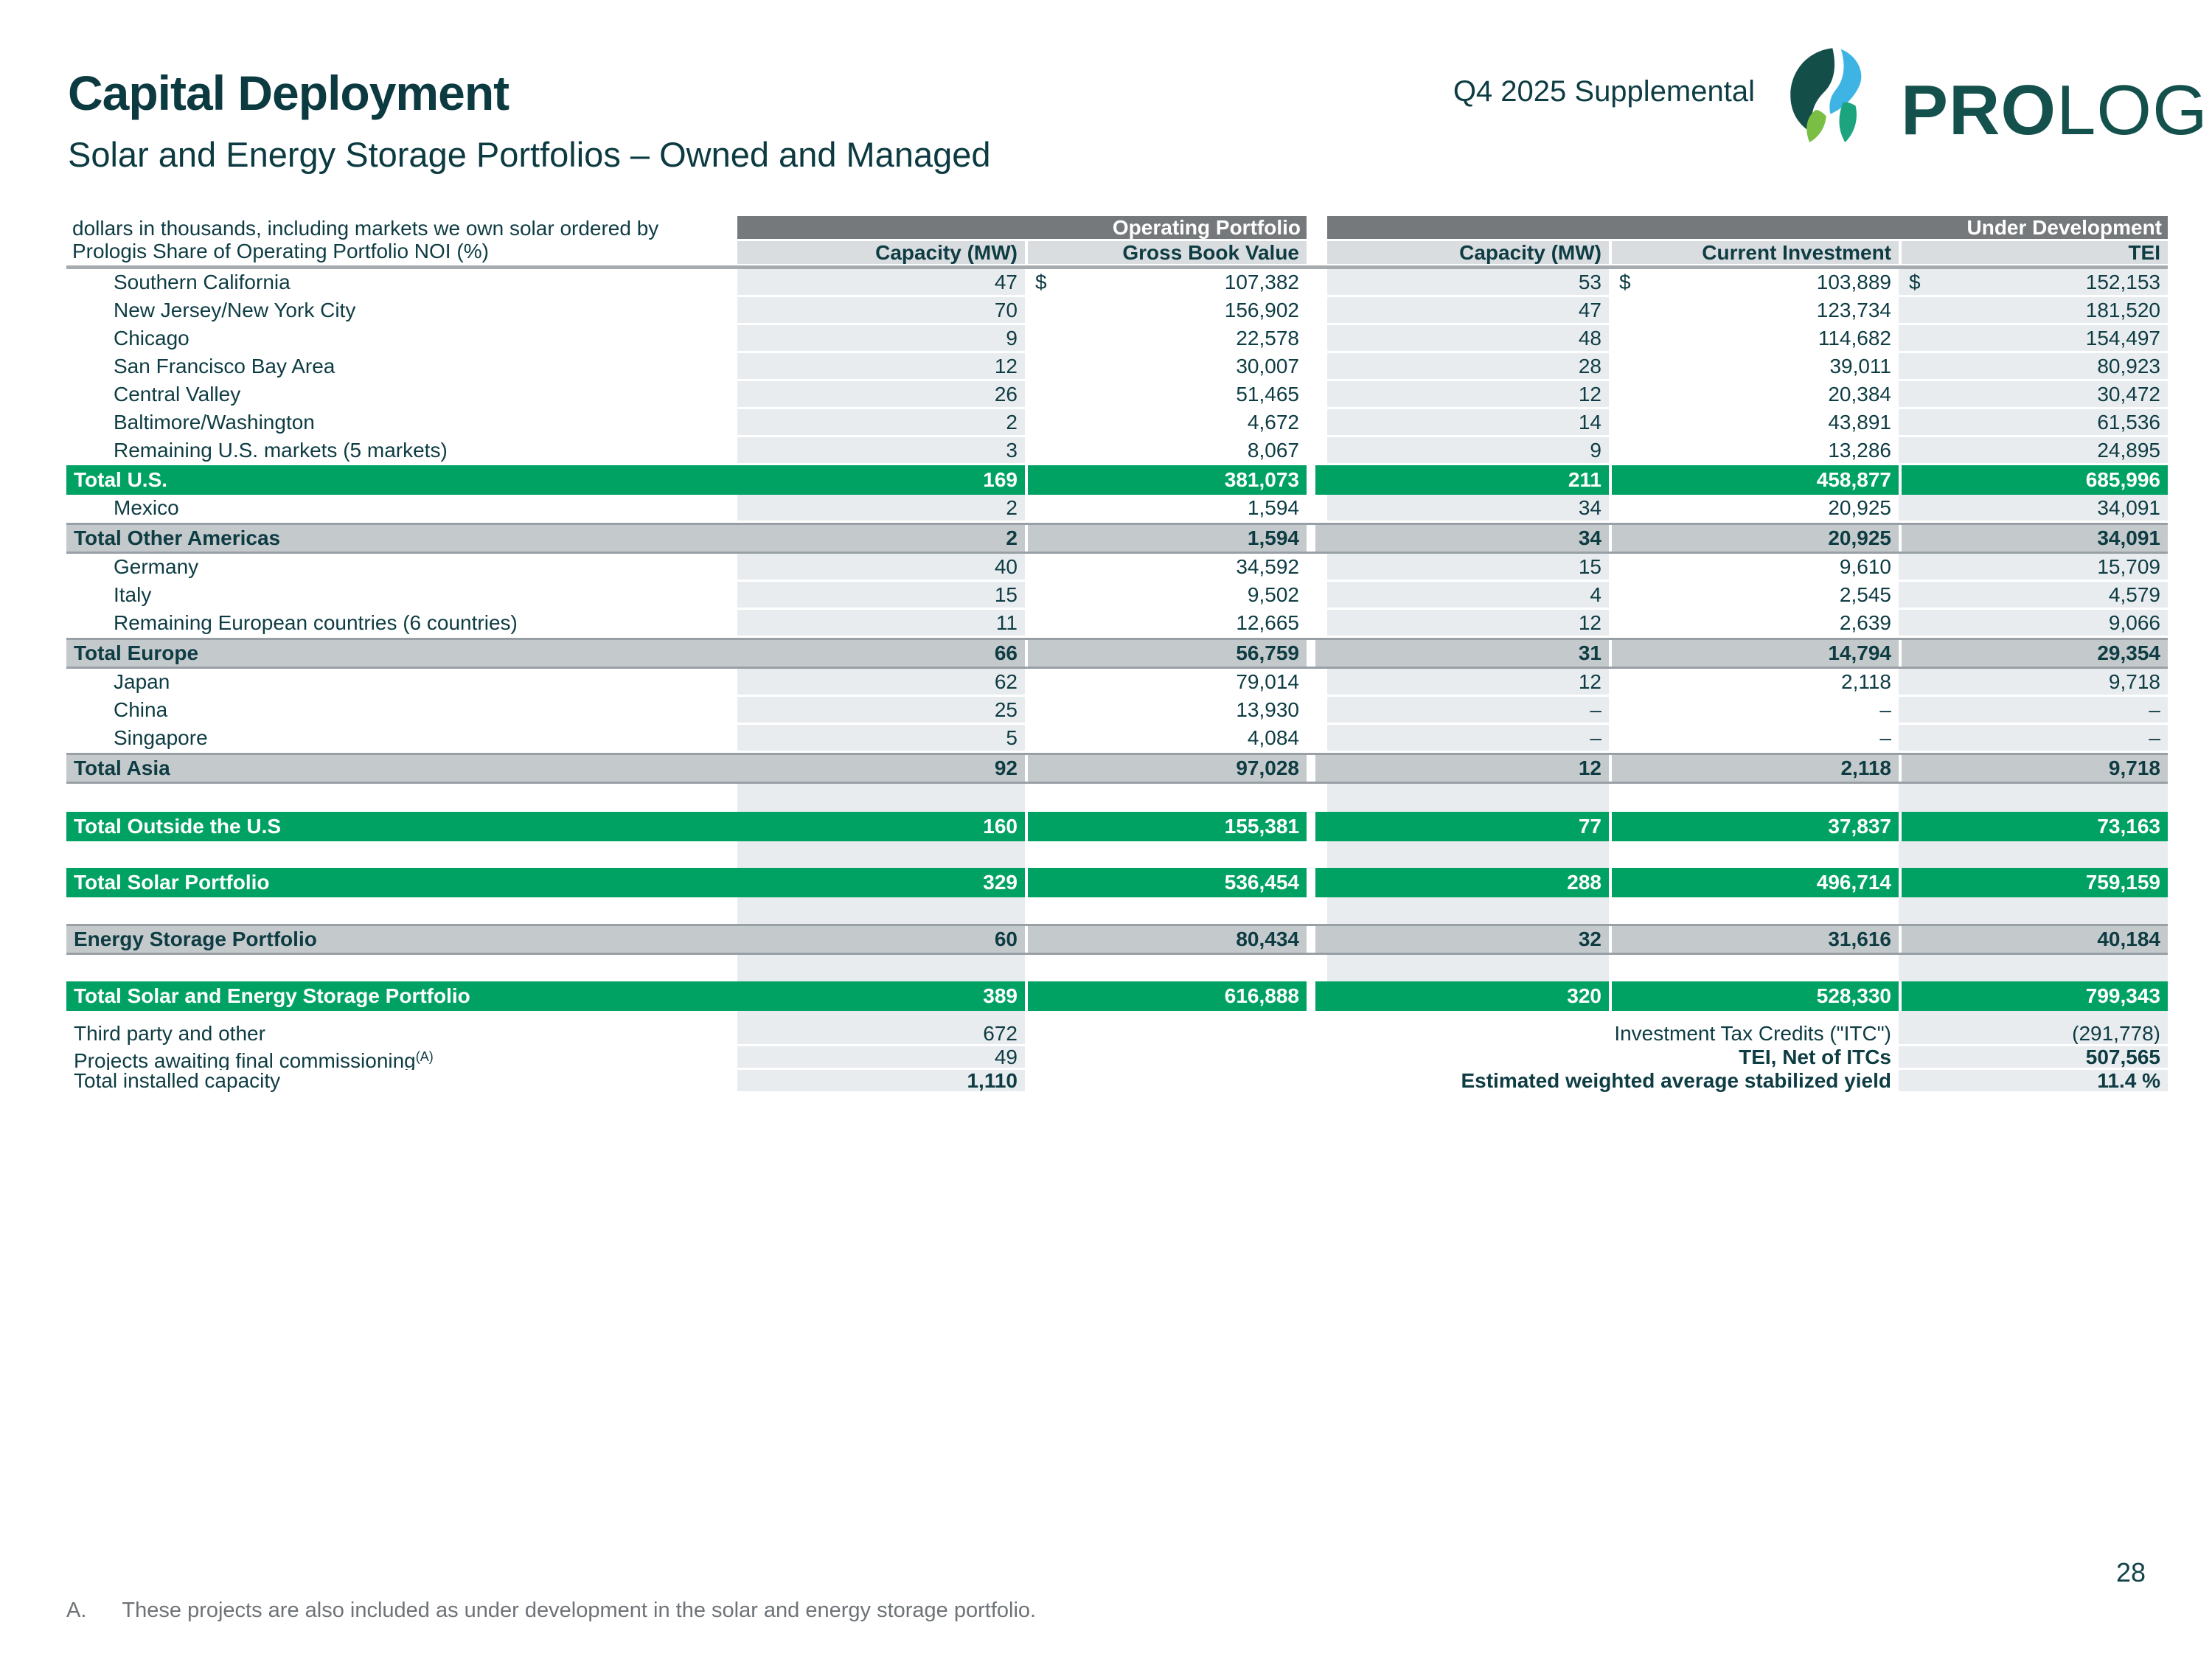 This screenshot has width=2212, height=1659. Describe the element at coordinates (1267, 681) in the screenshot. I see `cell-gross-book-value: 79,014` at that location.